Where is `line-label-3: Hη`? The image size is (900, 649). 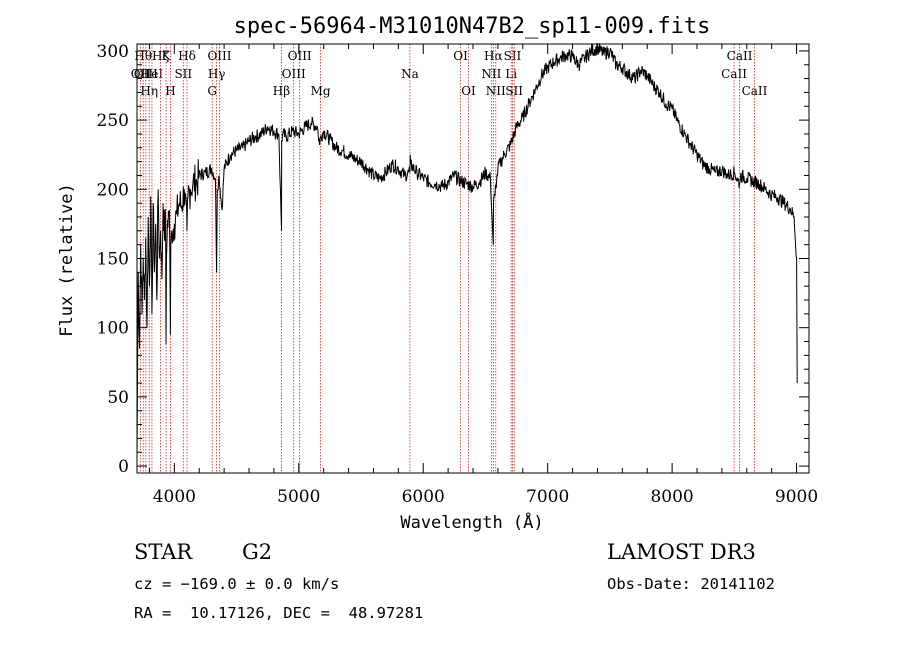
line-label-3: Hη is located at coordinates (149, 91).